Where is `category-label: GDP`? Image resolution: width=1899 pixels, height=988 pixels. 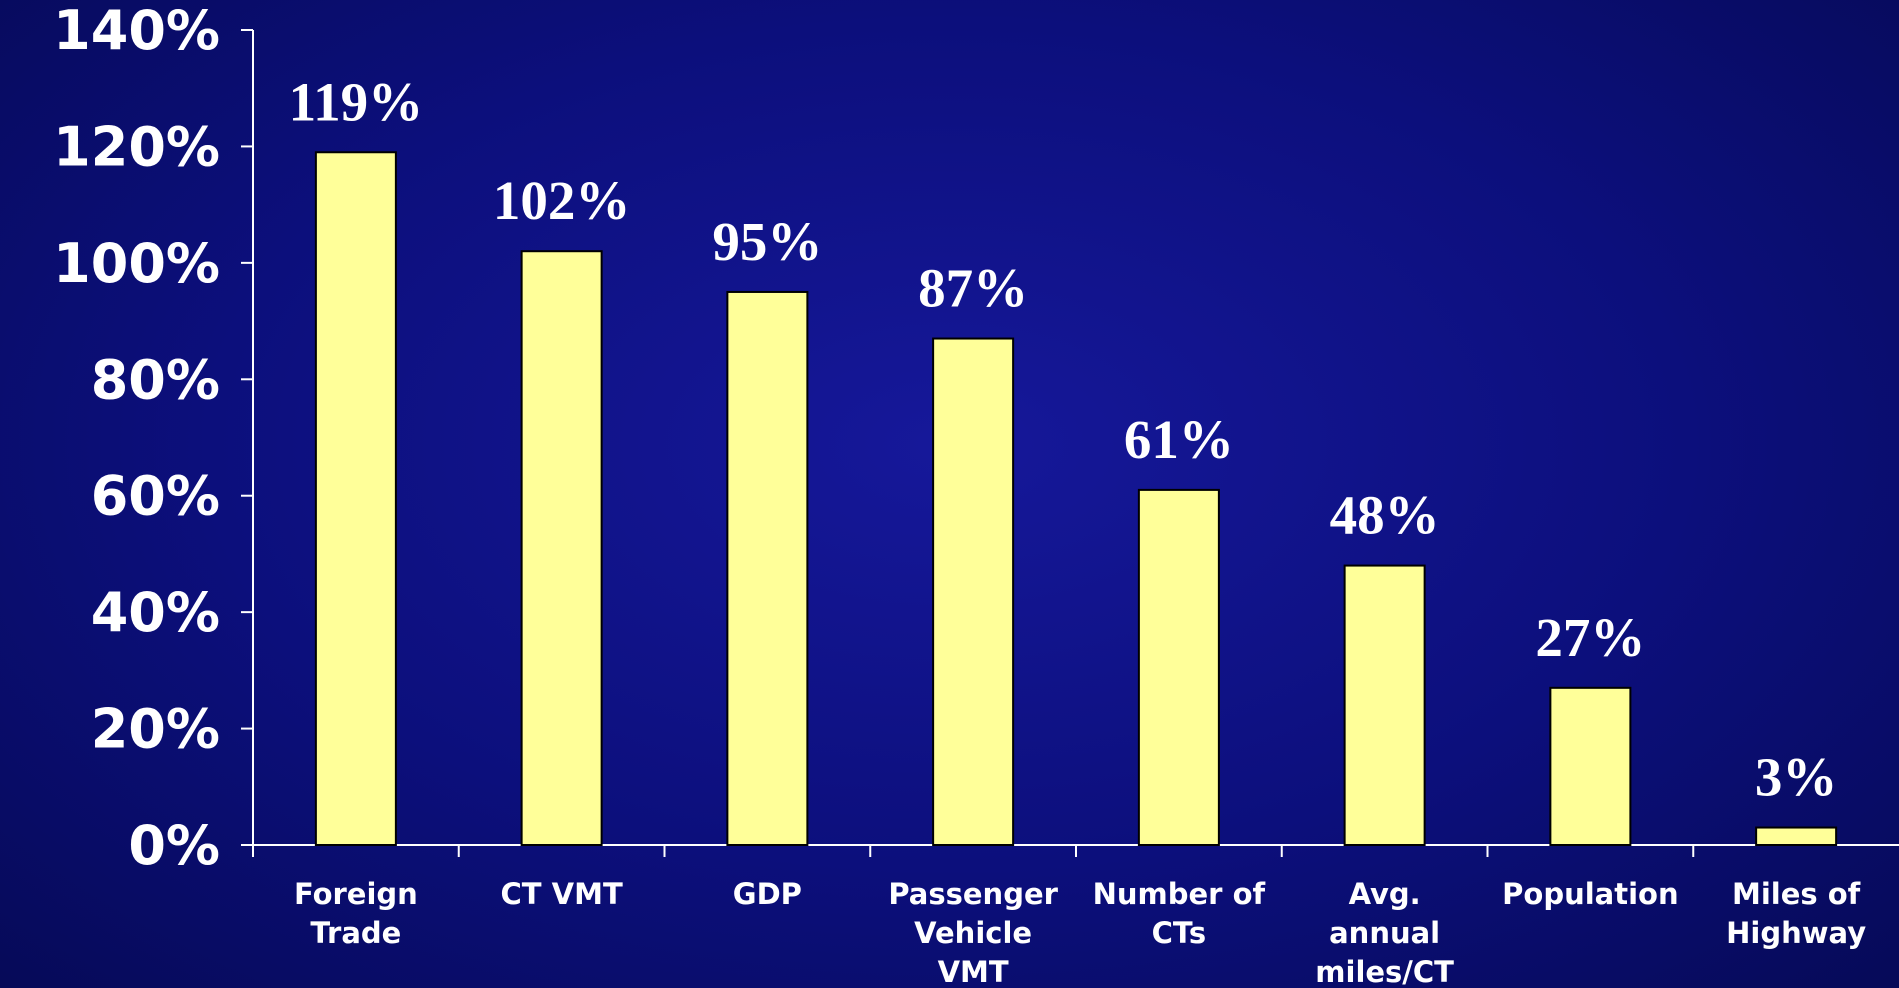
category-label: GDP is located at coordinates (767, 894).